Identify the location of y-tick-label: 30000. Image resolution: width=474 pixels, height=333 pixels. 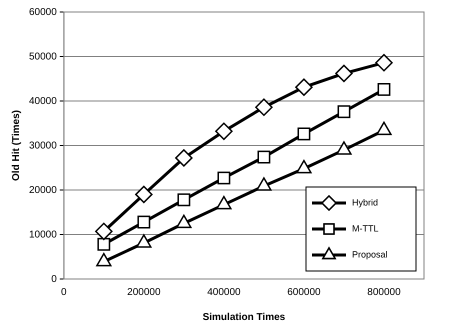
(43, 146).